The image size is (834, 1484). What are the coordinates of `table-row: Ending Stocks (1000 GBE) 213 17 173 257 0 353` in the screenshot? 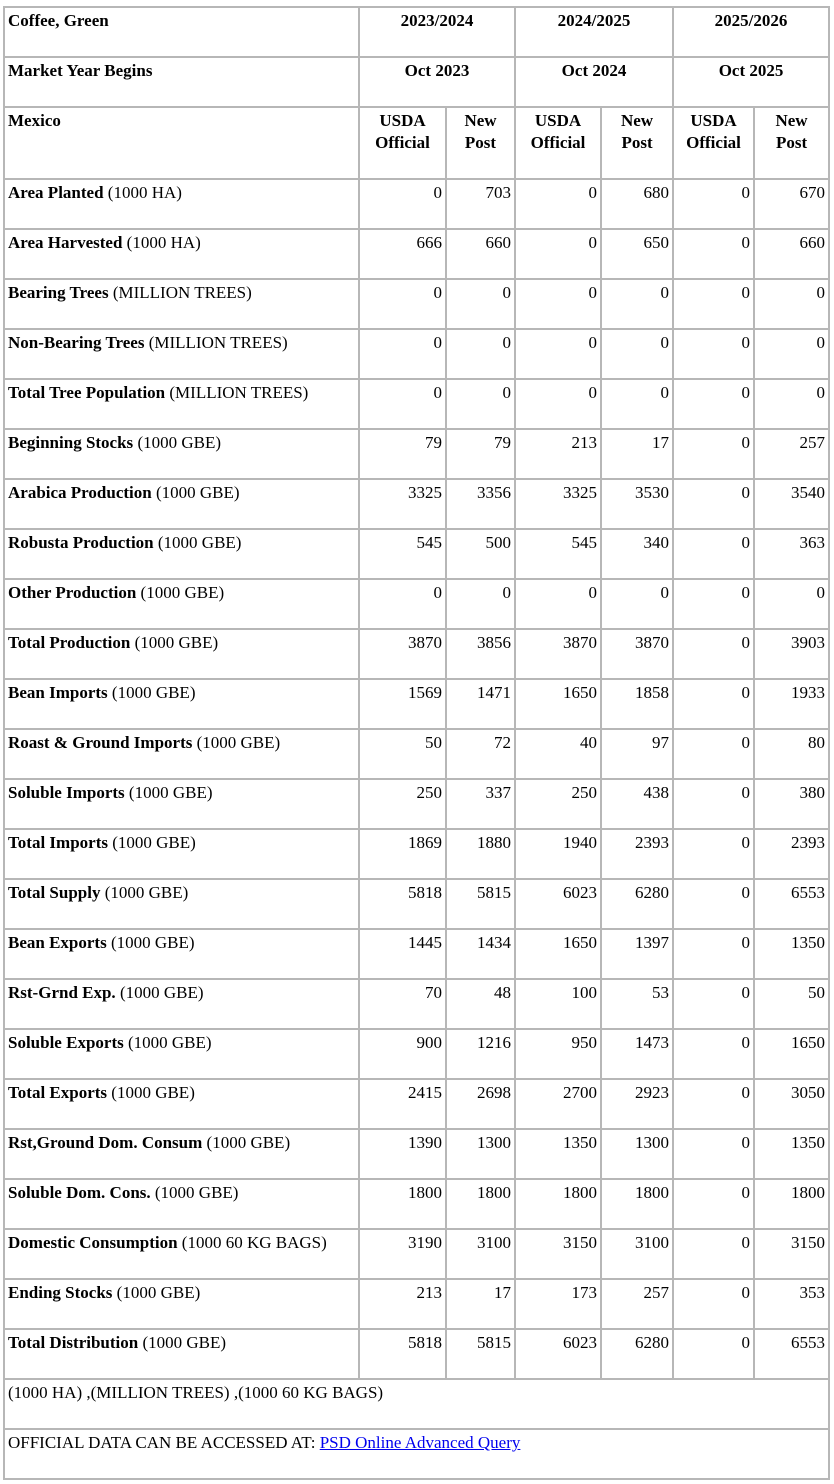 It's located at (417, 1304).